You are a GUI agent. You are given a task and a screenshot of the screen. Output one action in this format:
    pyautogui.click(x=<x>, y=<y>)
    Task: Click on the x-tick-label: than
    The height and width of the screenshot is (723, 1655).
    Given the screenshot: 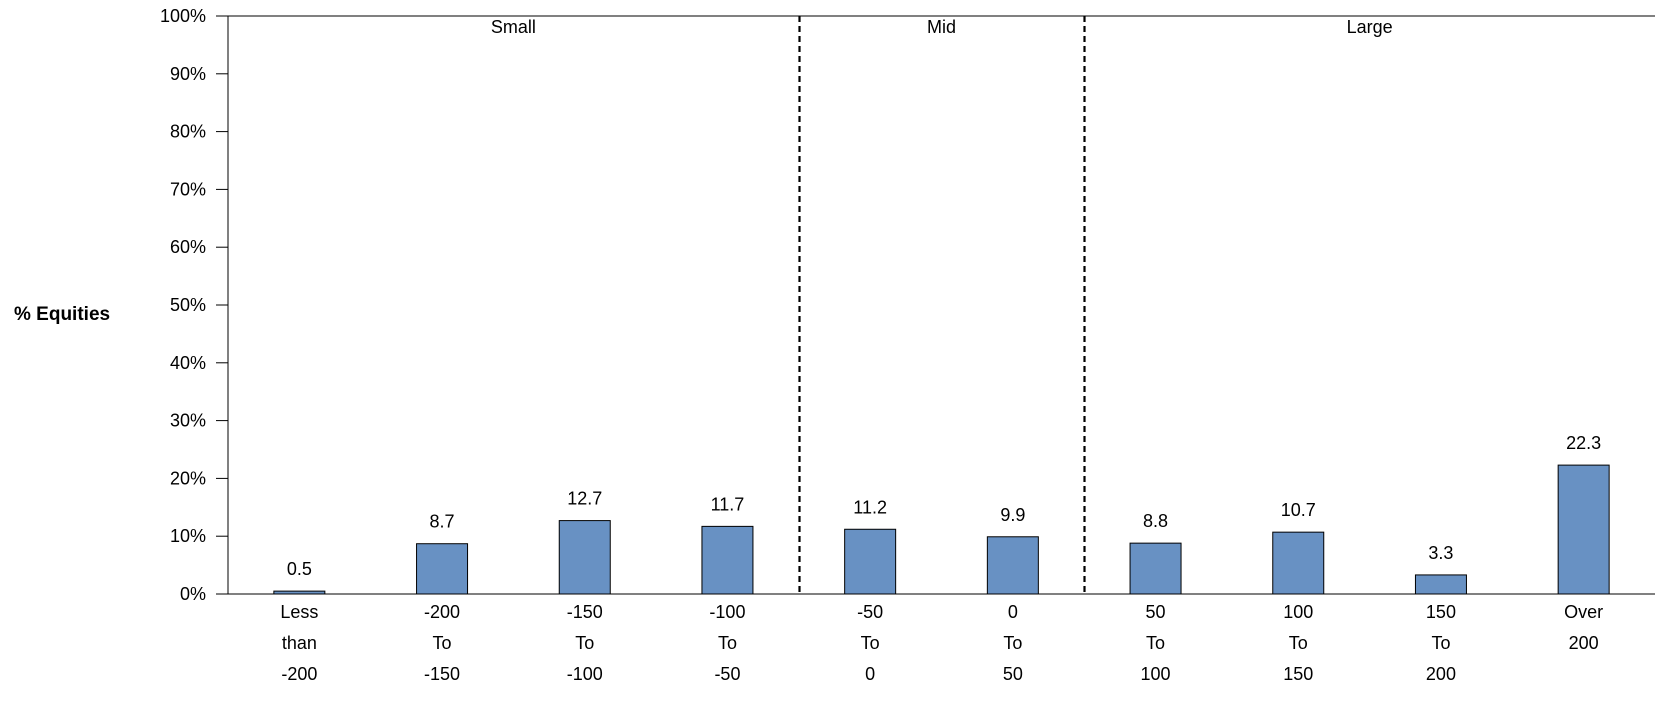 What is the action you would take?
    pyautogui.click(x=299, y=643)
    